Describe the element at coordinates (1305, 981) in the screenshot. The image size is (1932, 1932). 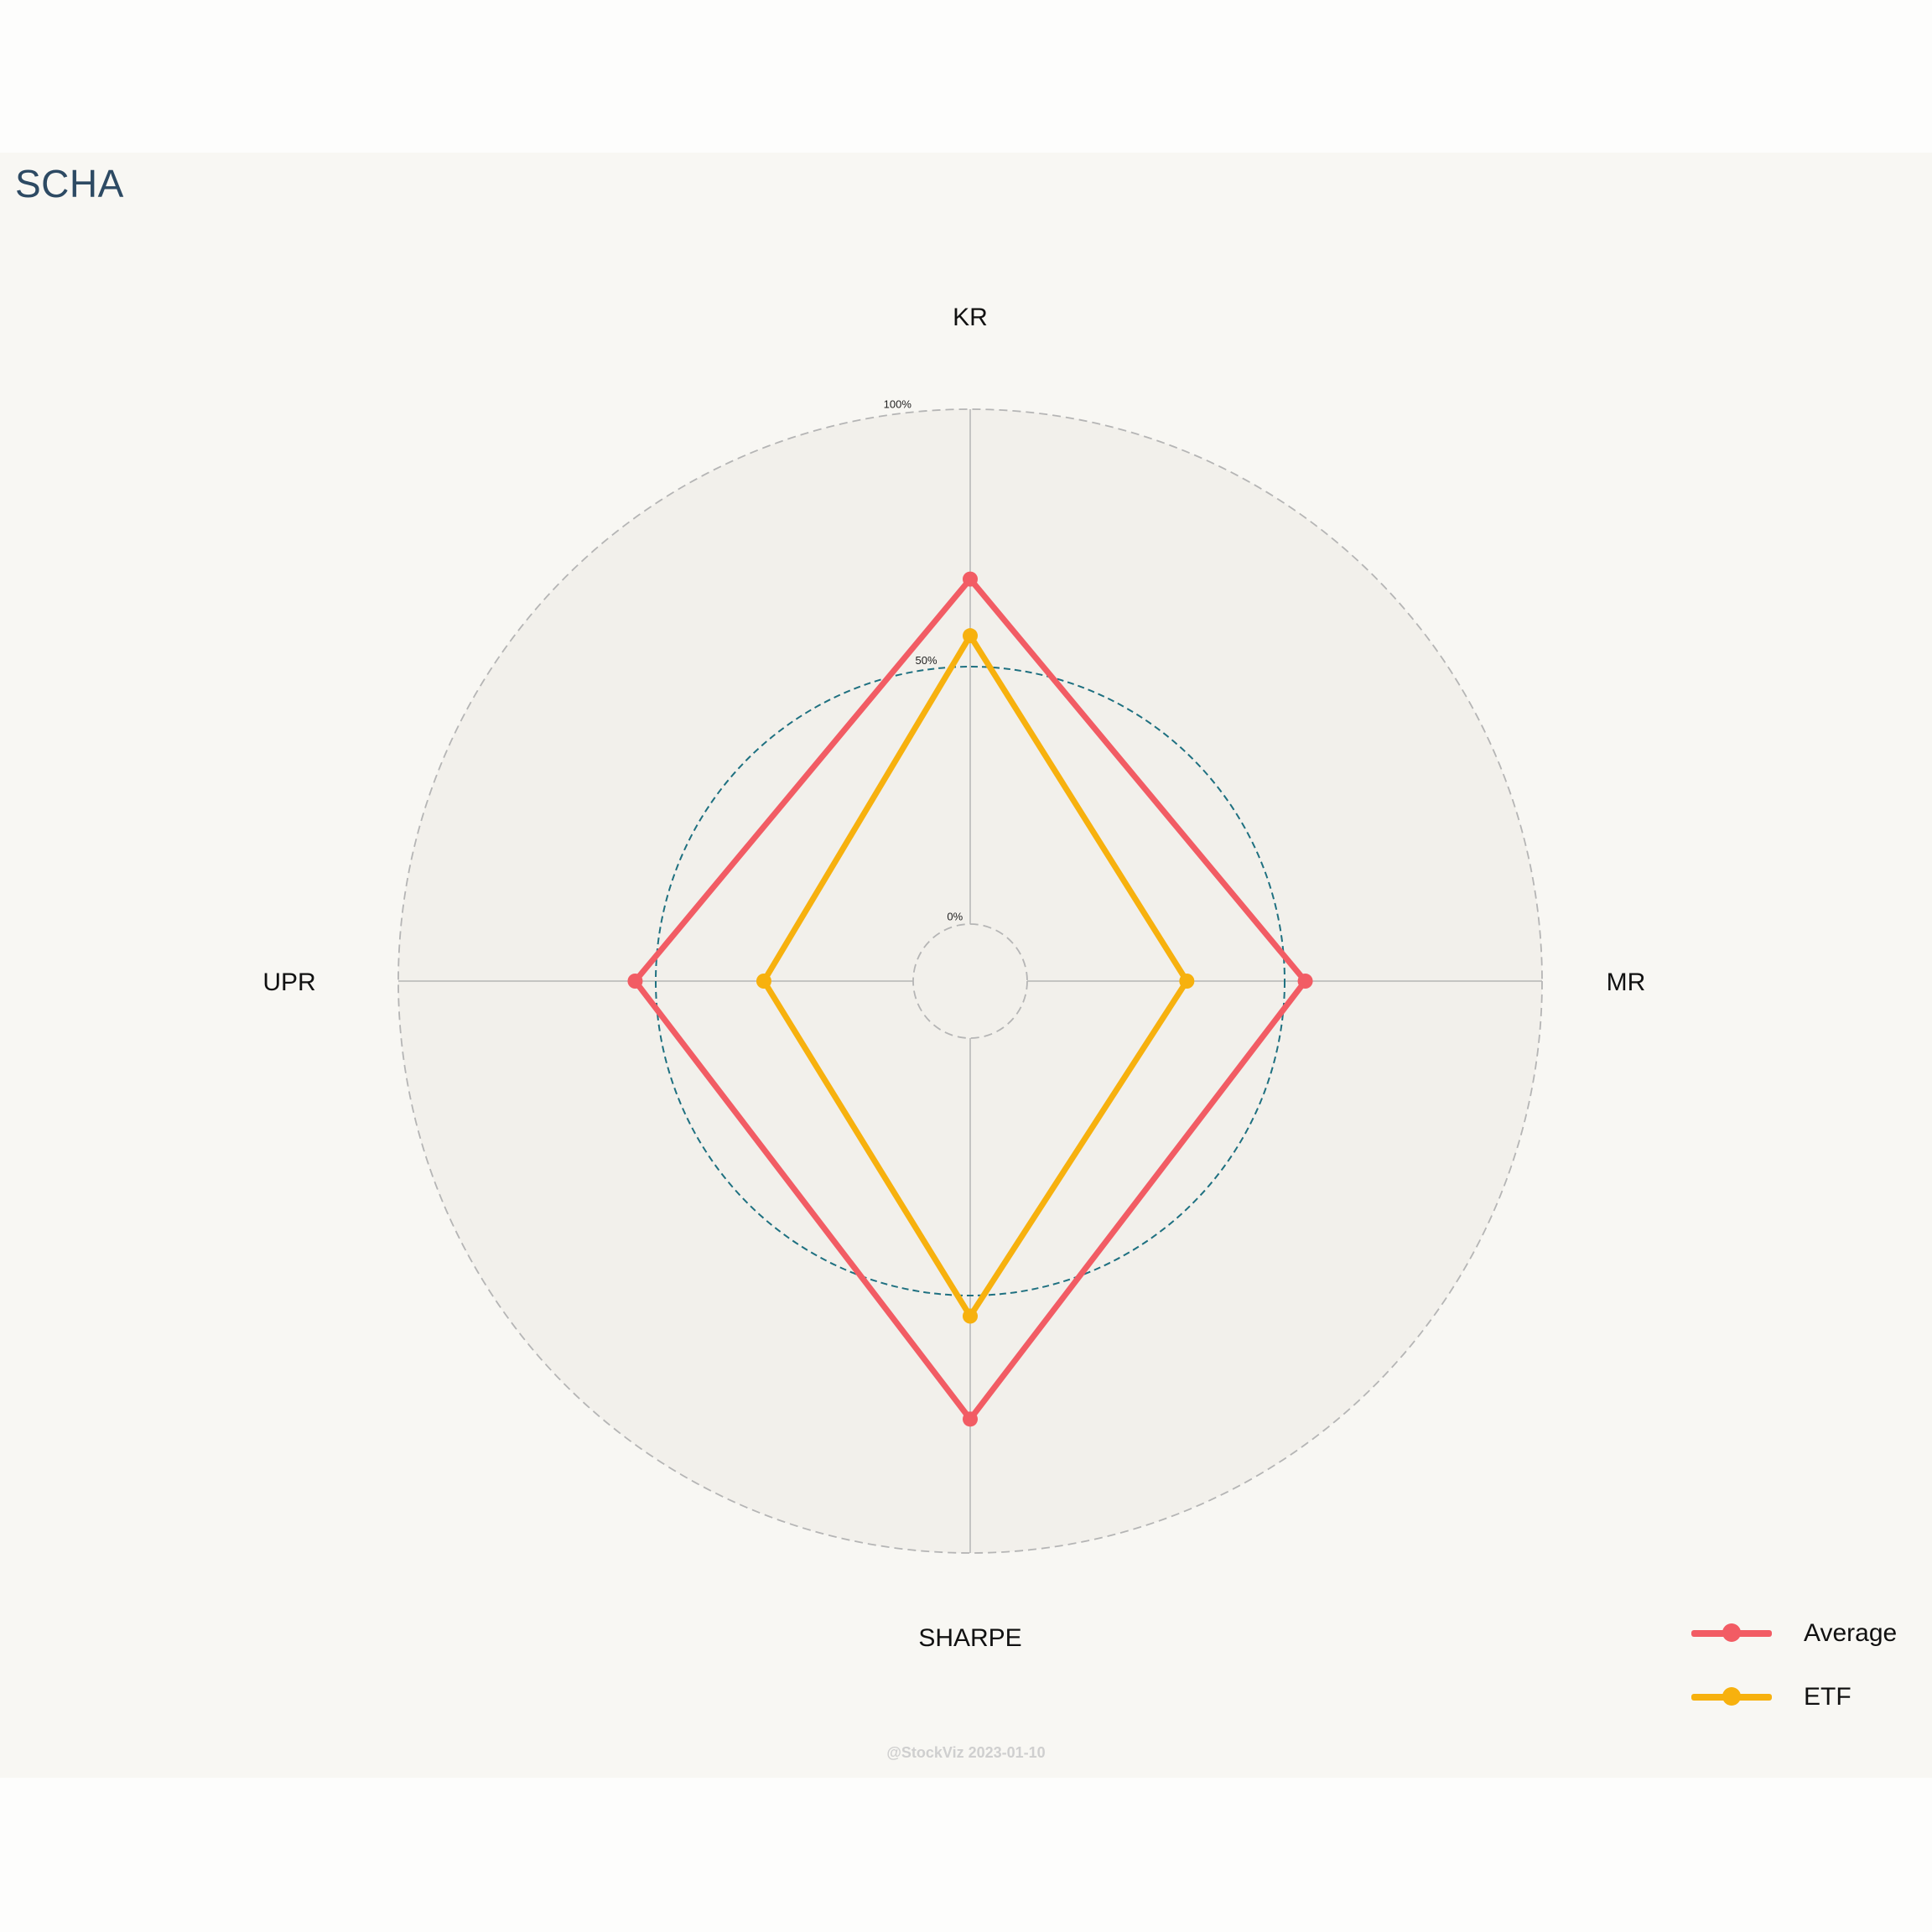
I see `series-point-average-mr` at that location.